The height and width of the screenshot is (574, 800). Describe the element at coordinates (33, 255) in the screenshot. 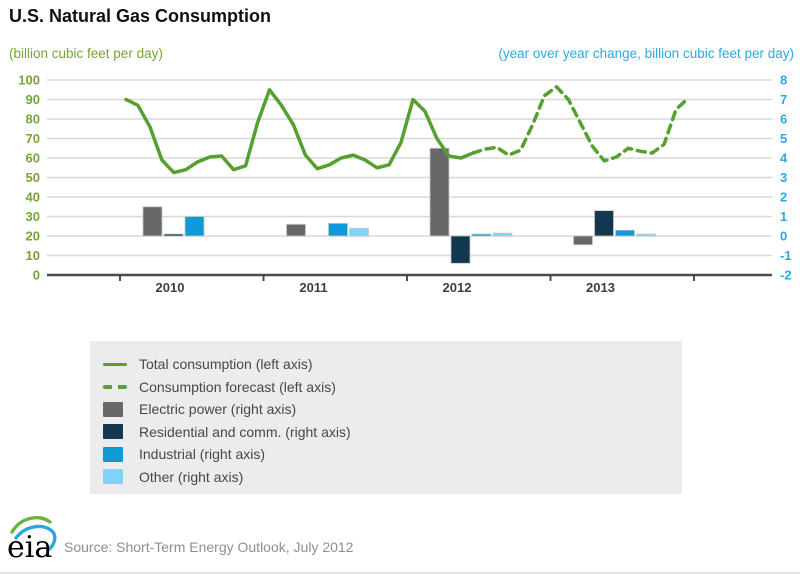

I see `left-tick-label: 10` at that location.